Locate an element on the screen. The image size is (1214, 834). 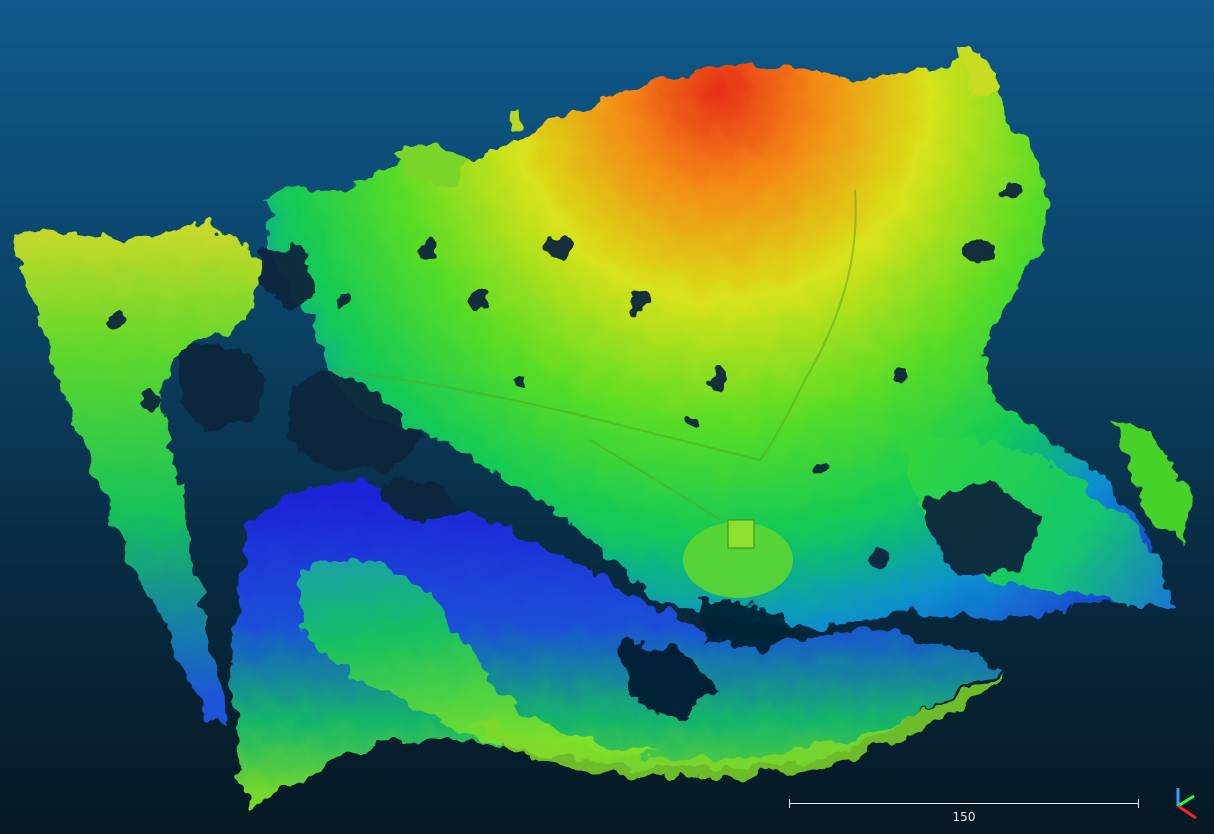
scale-bar-tick-left is located at coordinates (789, 803).